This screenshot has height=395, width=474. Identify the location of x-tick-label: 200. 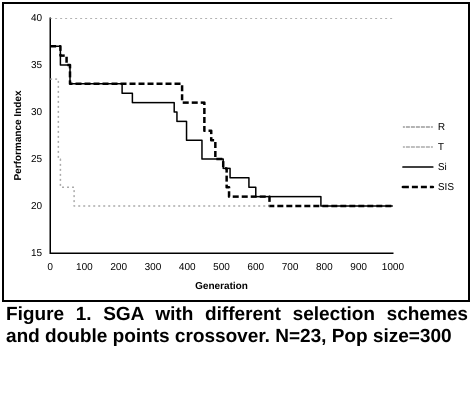
(119, 267).